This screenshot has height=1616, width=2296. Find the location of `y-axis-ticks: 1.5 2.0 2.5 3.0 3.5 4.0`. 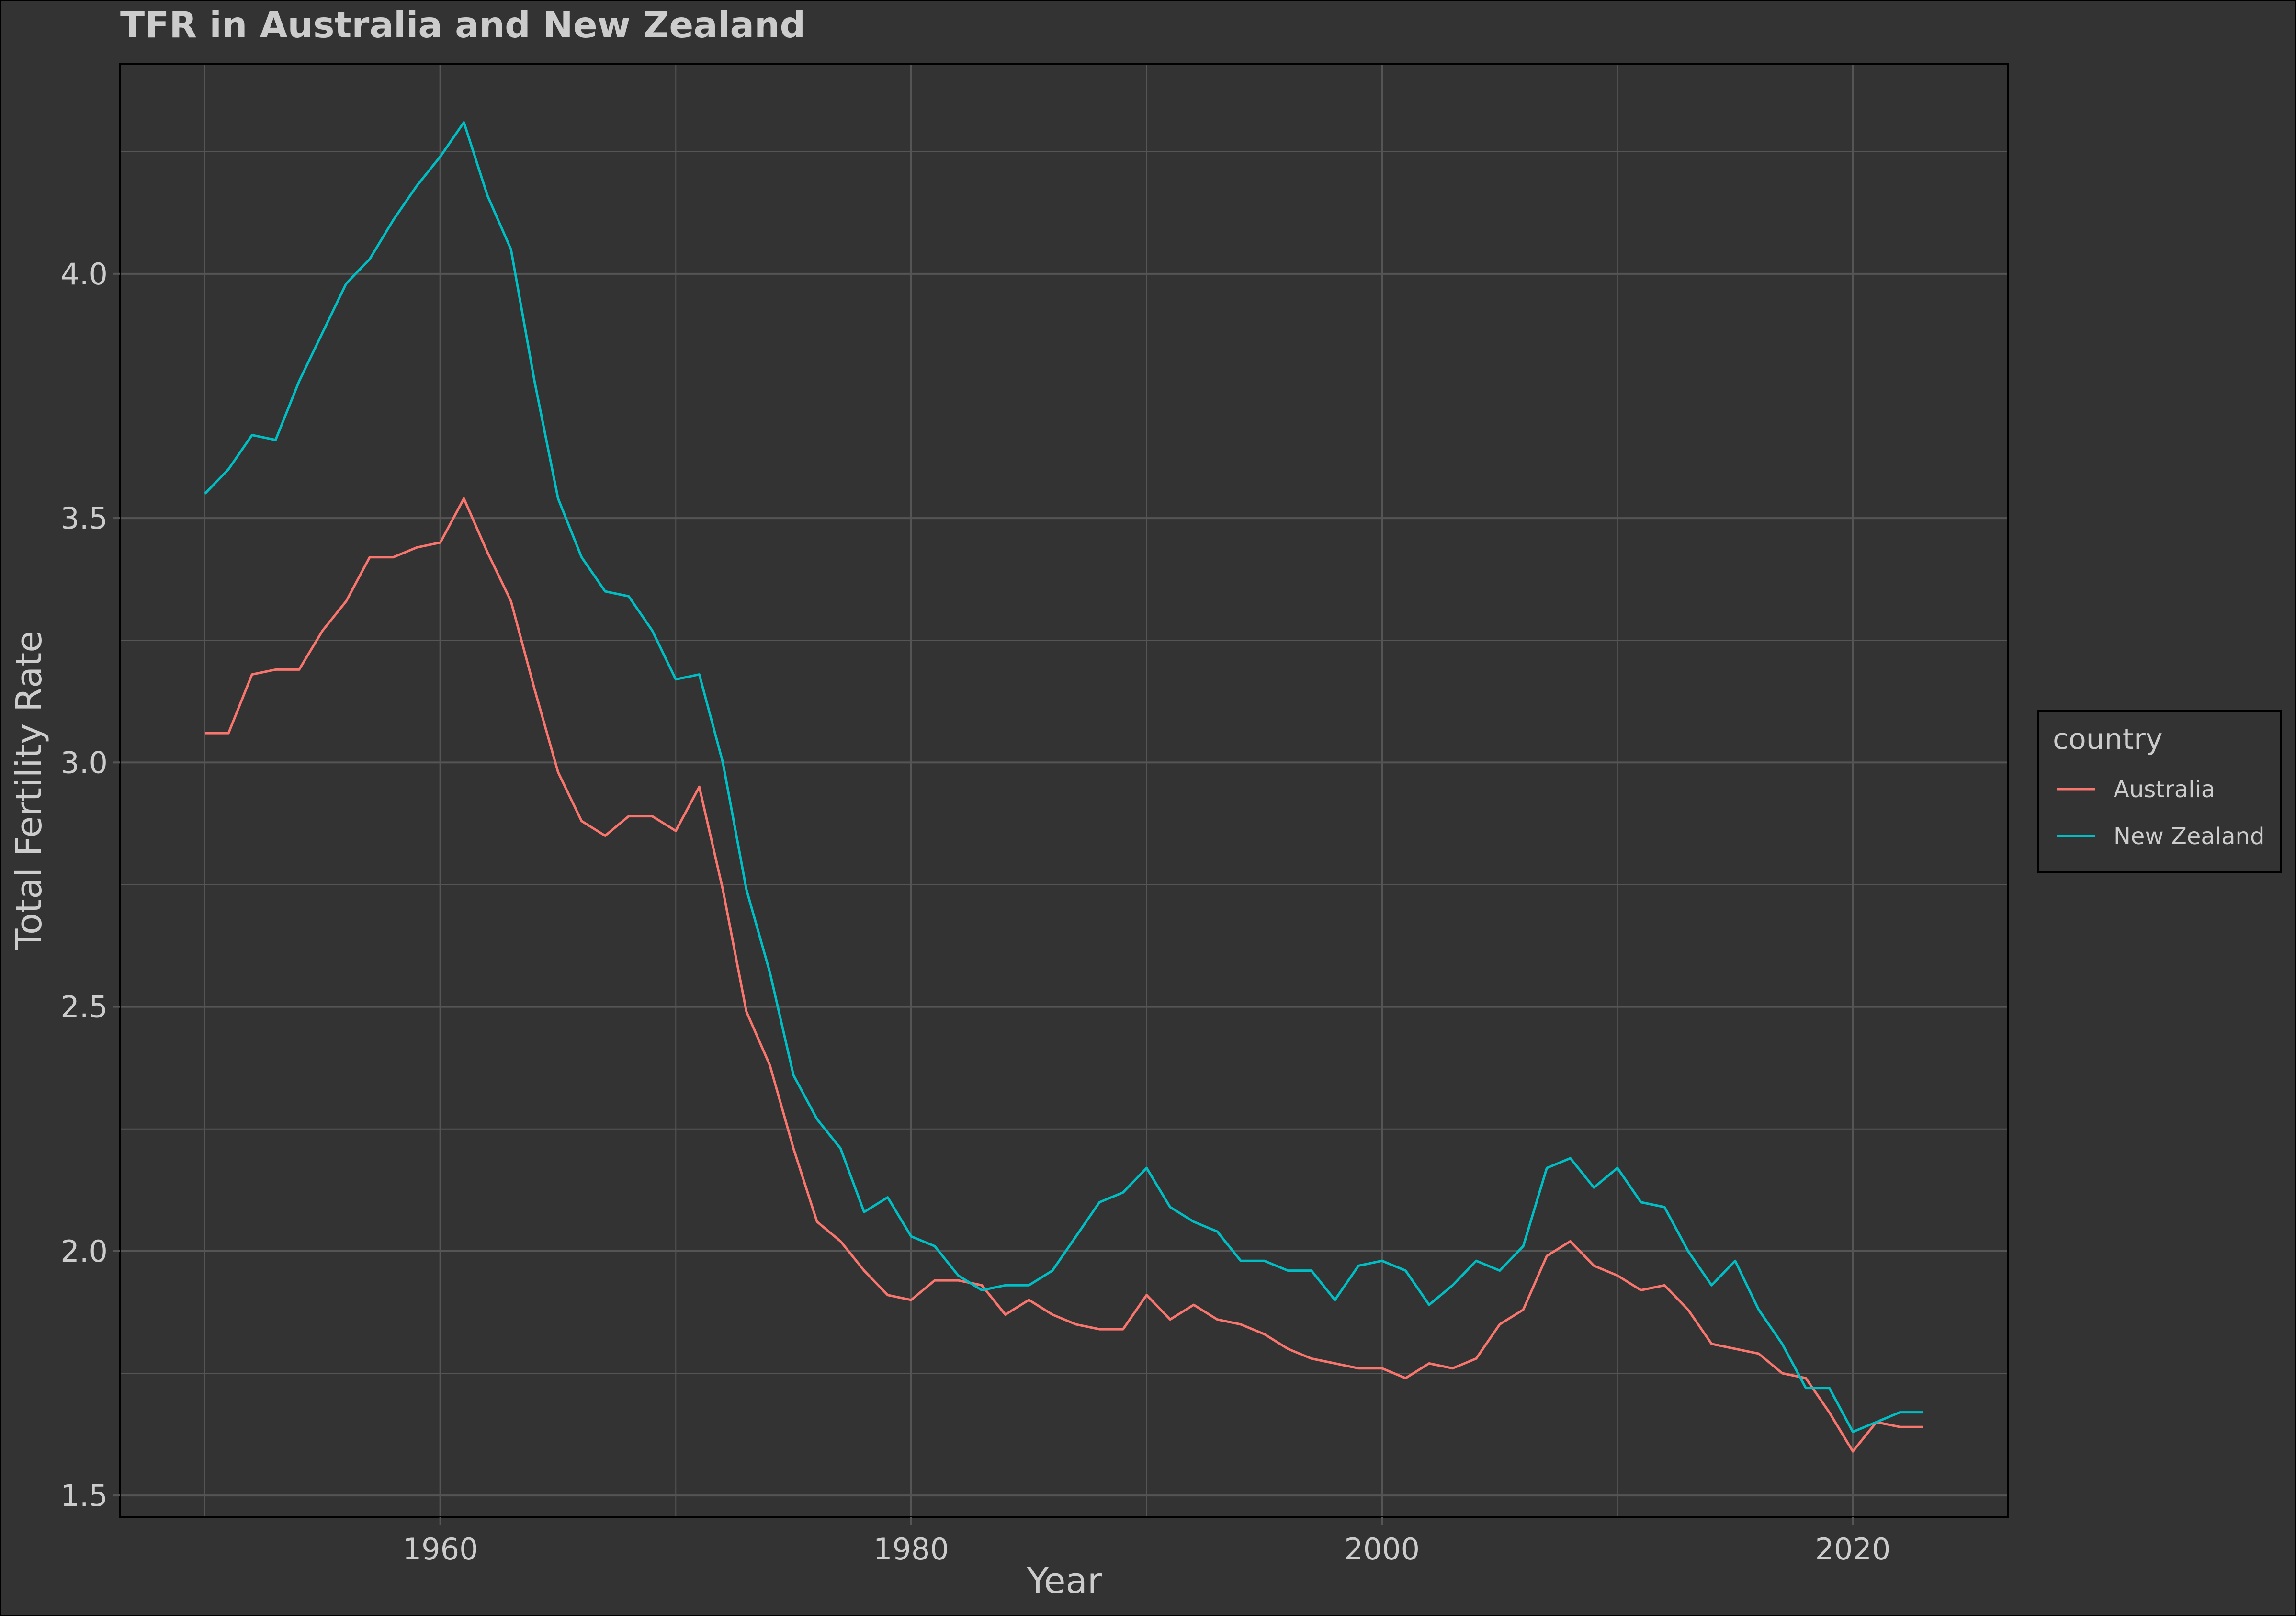

y-axis-ticks: 1.5 2.0 2.5 3.0 3.5 4.0 is located at coordinates (90, 885).